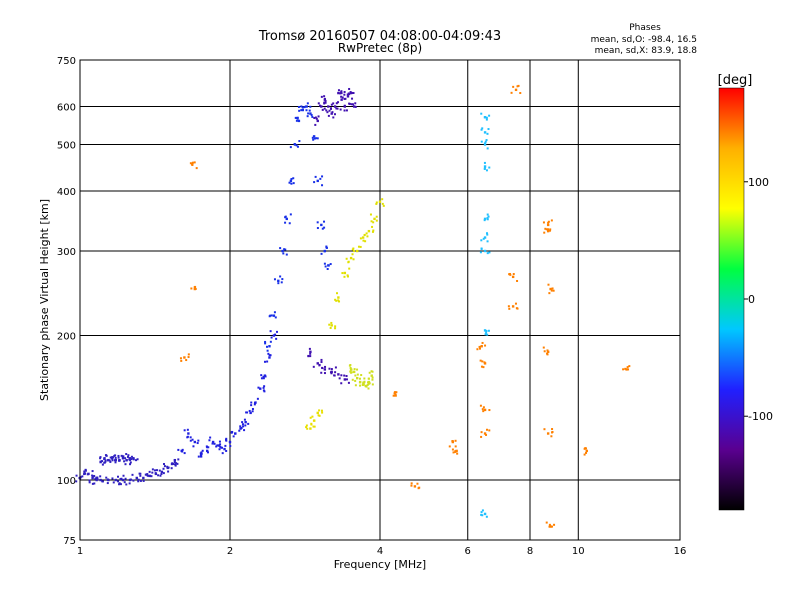  Describe the element at coordinates (379, 36) in the screenshot. I see `chart-title: Tromsø 20160507 04:08:00-04:09:43` at that location.